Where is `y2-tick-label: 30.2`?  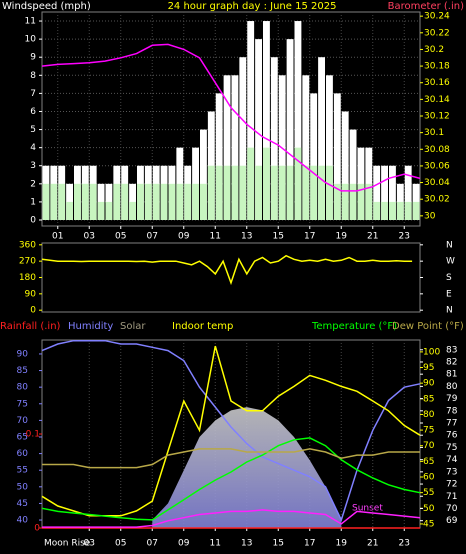
y2-tick-label: 30.2 is located at coordinates (434, 50).